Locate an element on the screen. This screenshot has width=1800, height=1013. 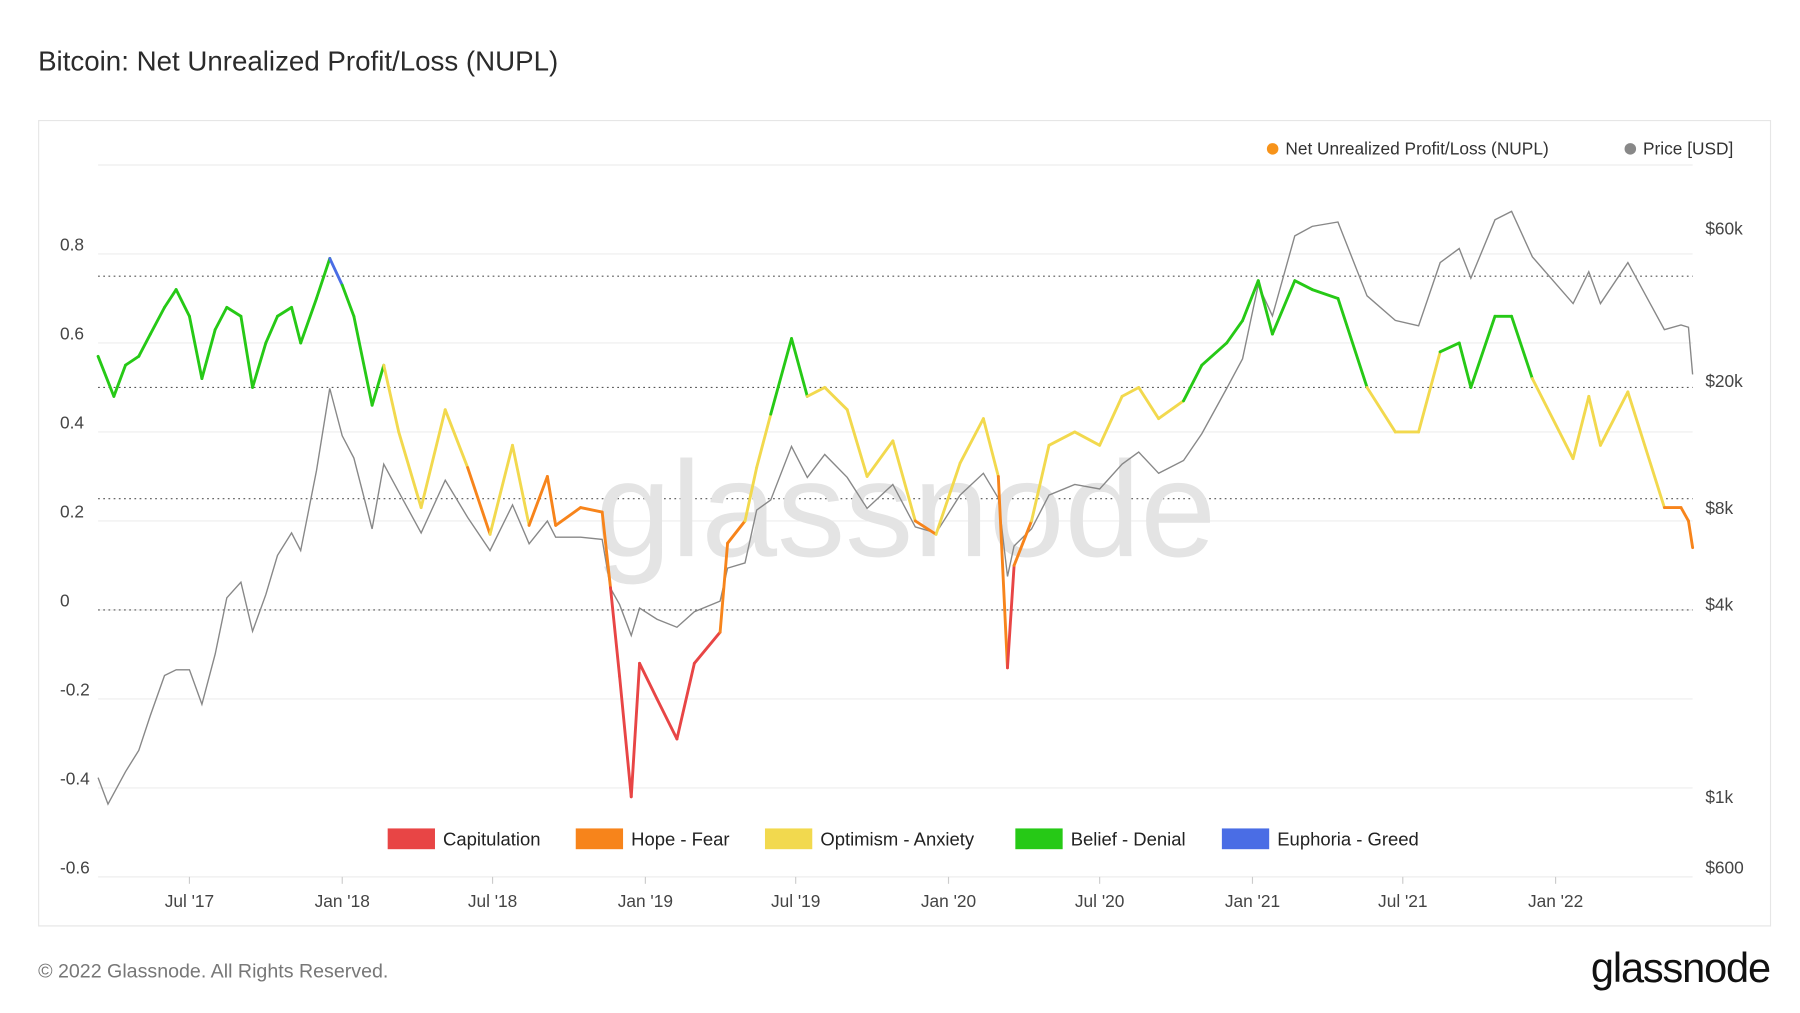
x-tick-label: Jul '18 is located at coordinates (492, 901).